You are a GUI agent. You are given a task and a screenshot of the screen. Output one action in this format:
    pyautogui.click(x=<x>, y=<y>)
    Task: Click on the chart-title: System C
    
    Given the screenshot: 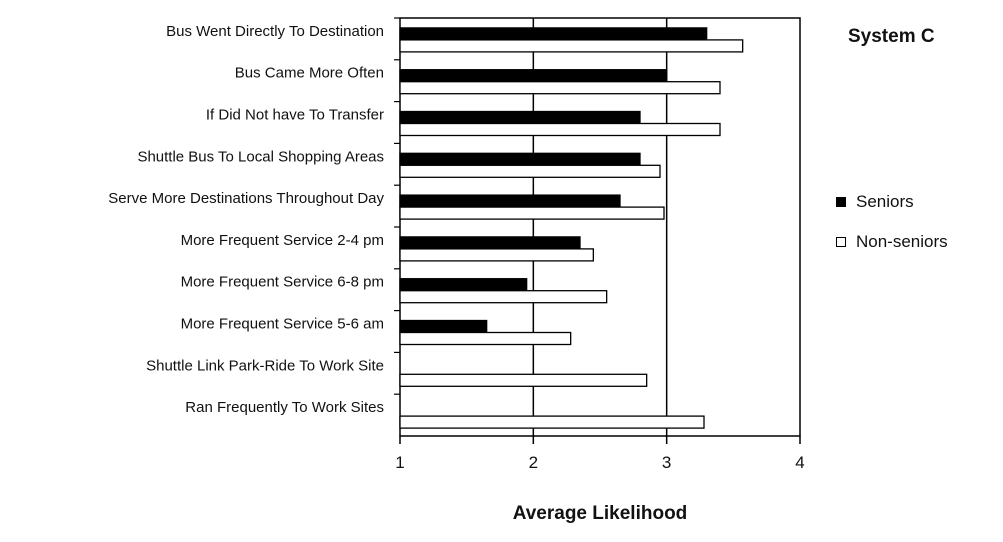 What is the action you would take?
    pyautogui.click(x=891, y=37)
    